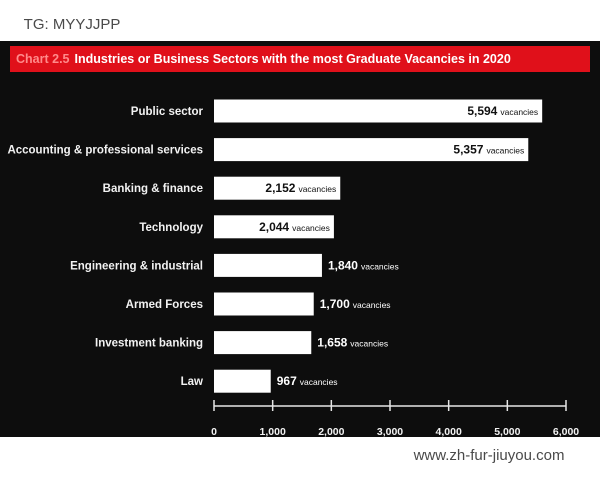  Describe the element at coordinates (390, 432) in the screenshot. I see `x-tick-label: 3,000` at that location.